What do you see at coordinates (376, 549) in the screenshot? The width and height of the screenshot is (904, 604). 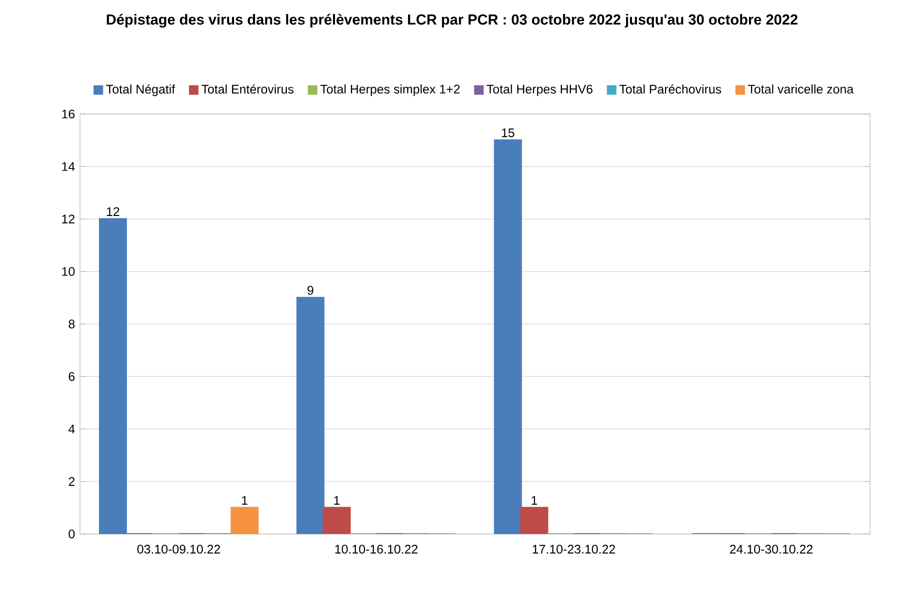 I see `x-tick-label: 10.10-16.10.22` at bounding box center [376, 549].